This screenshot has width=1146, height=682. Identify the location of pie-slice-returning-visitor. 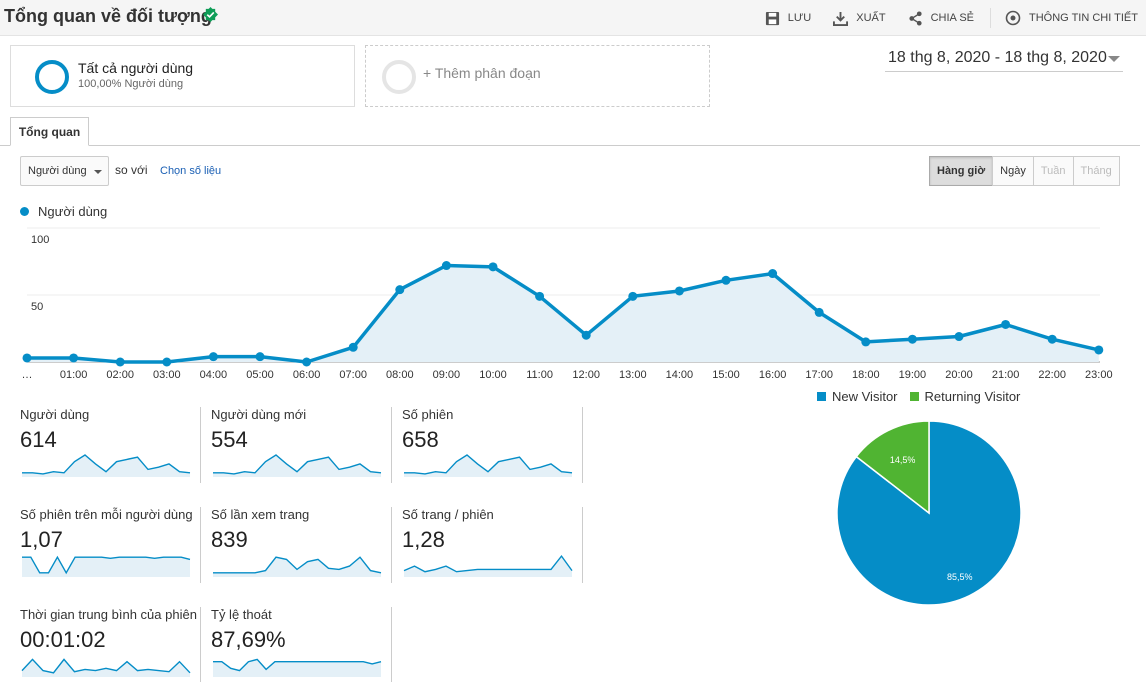
(892, 467).